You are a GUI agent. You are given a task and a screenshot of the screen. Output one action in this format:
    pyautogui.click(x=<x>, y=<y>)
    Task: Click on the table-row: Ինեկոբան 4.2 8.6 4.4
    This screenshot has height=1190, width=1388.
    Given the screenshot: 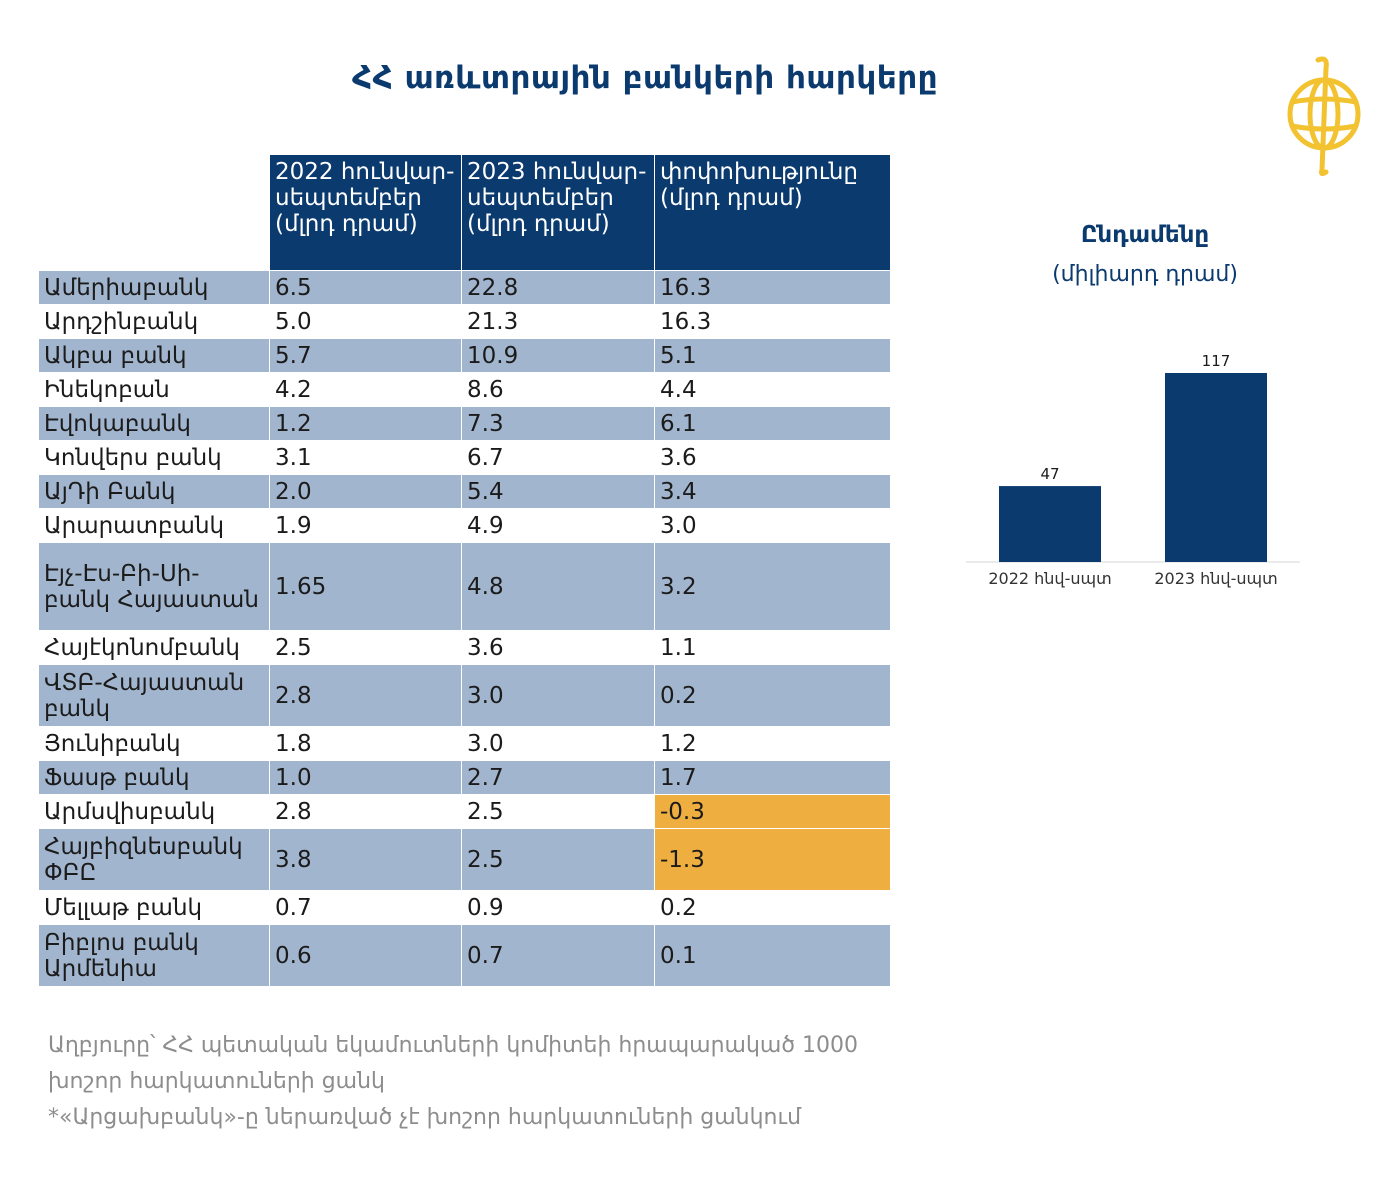 What is the action you would take?
    pyautogui.click(x=464, y=389)
    